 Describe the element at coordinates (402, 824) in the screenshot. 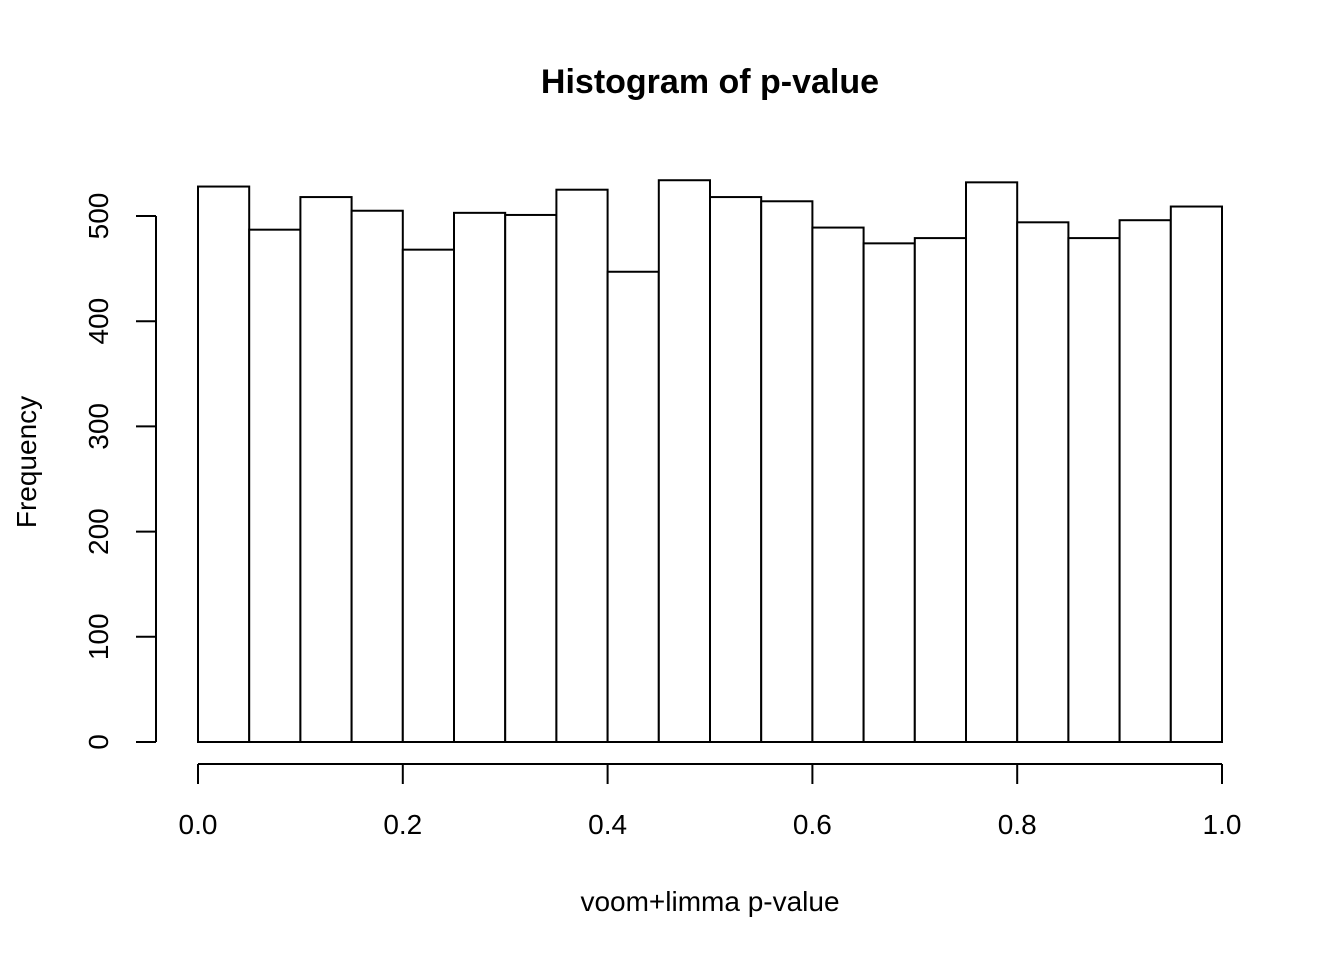

I see `x-tick-label: 0.2` at that location.